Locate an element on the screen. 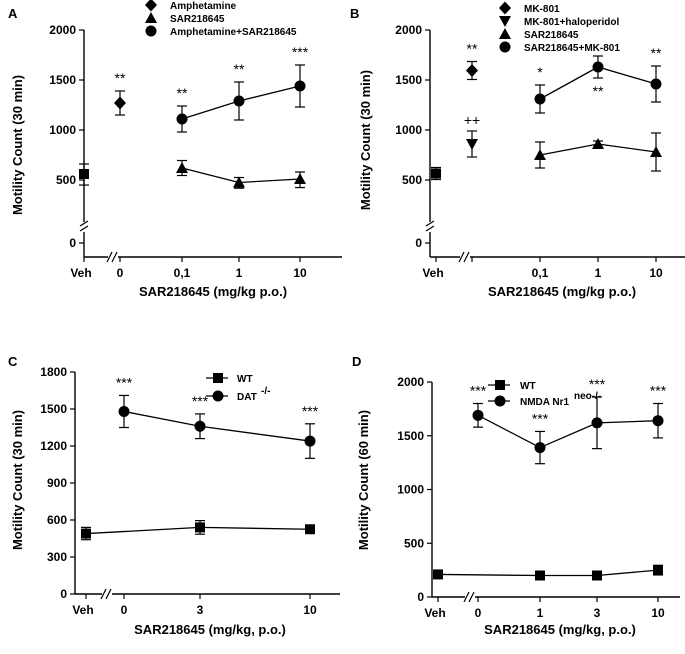 The height and width of the screenshot is (654, 685). y-axis-break is located at coordinates (84, 223).